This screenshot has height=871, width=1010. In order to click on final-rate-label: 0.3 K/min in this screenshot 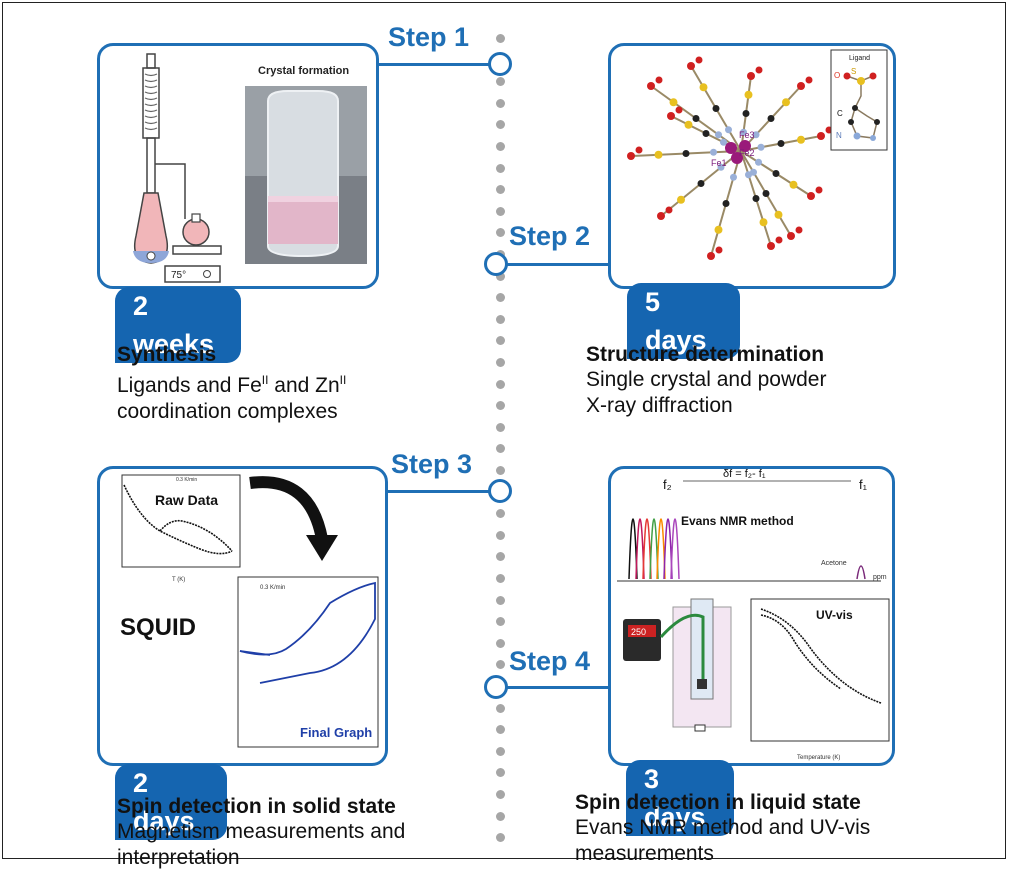, I will do `click(272, 588)`.